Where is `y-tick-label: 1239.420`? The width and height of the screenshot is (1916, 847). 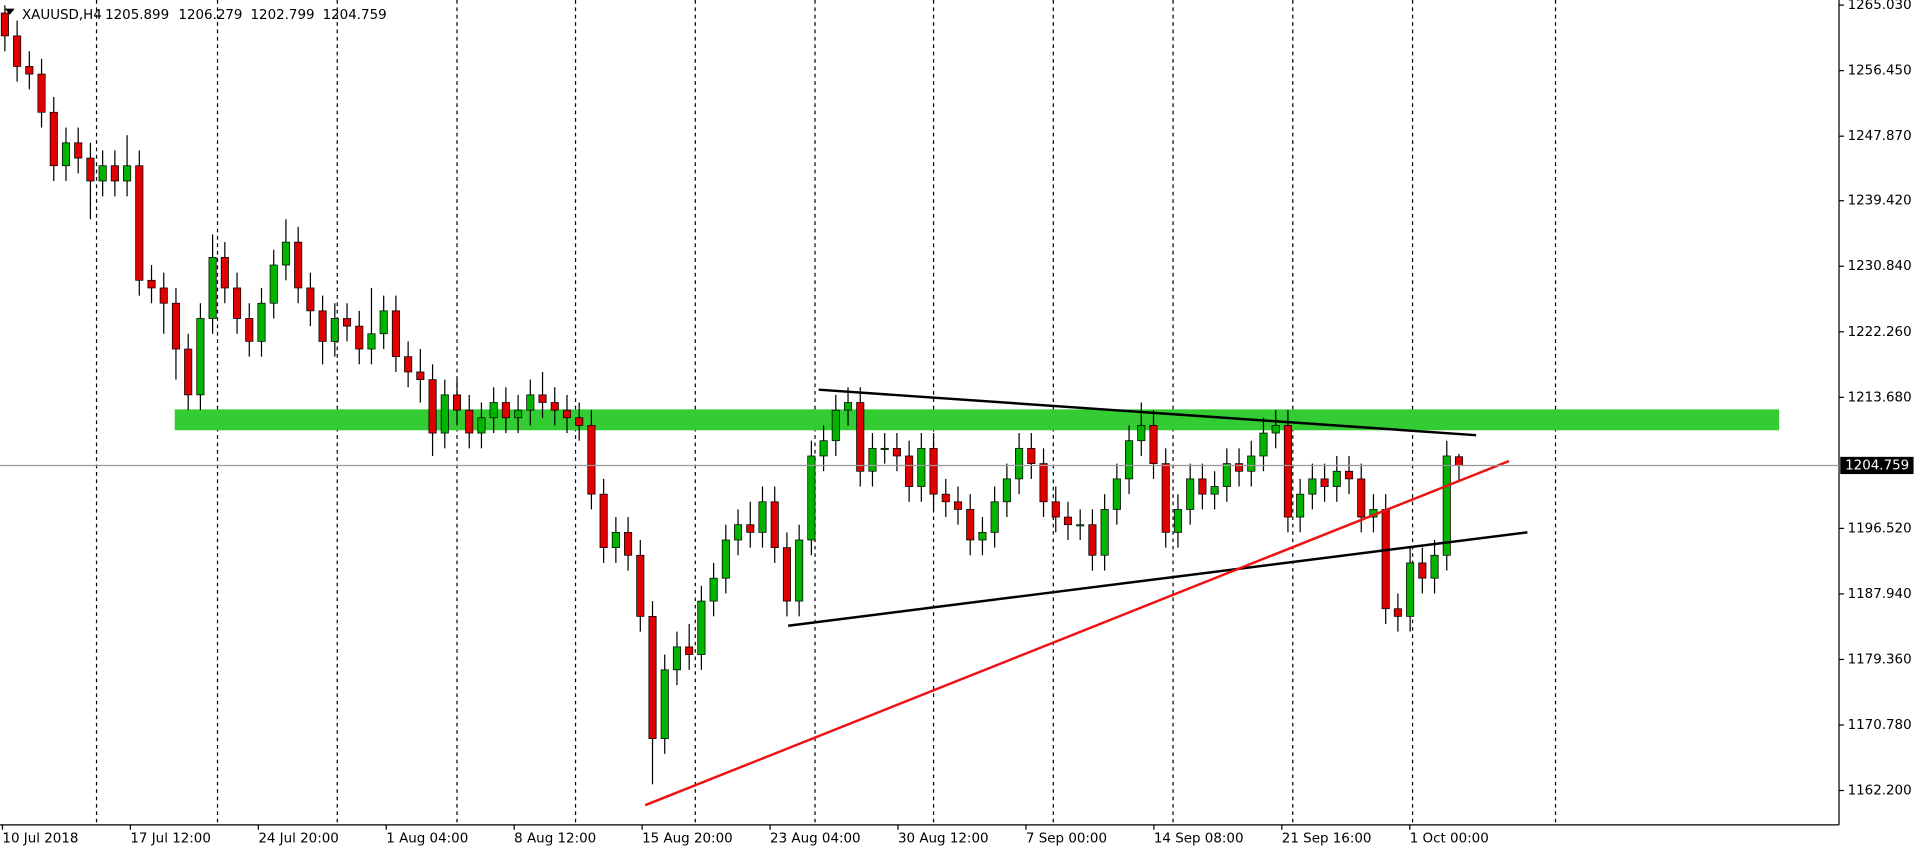
y-tick-label: 1239.420 is located at coordinates (1880, 201).